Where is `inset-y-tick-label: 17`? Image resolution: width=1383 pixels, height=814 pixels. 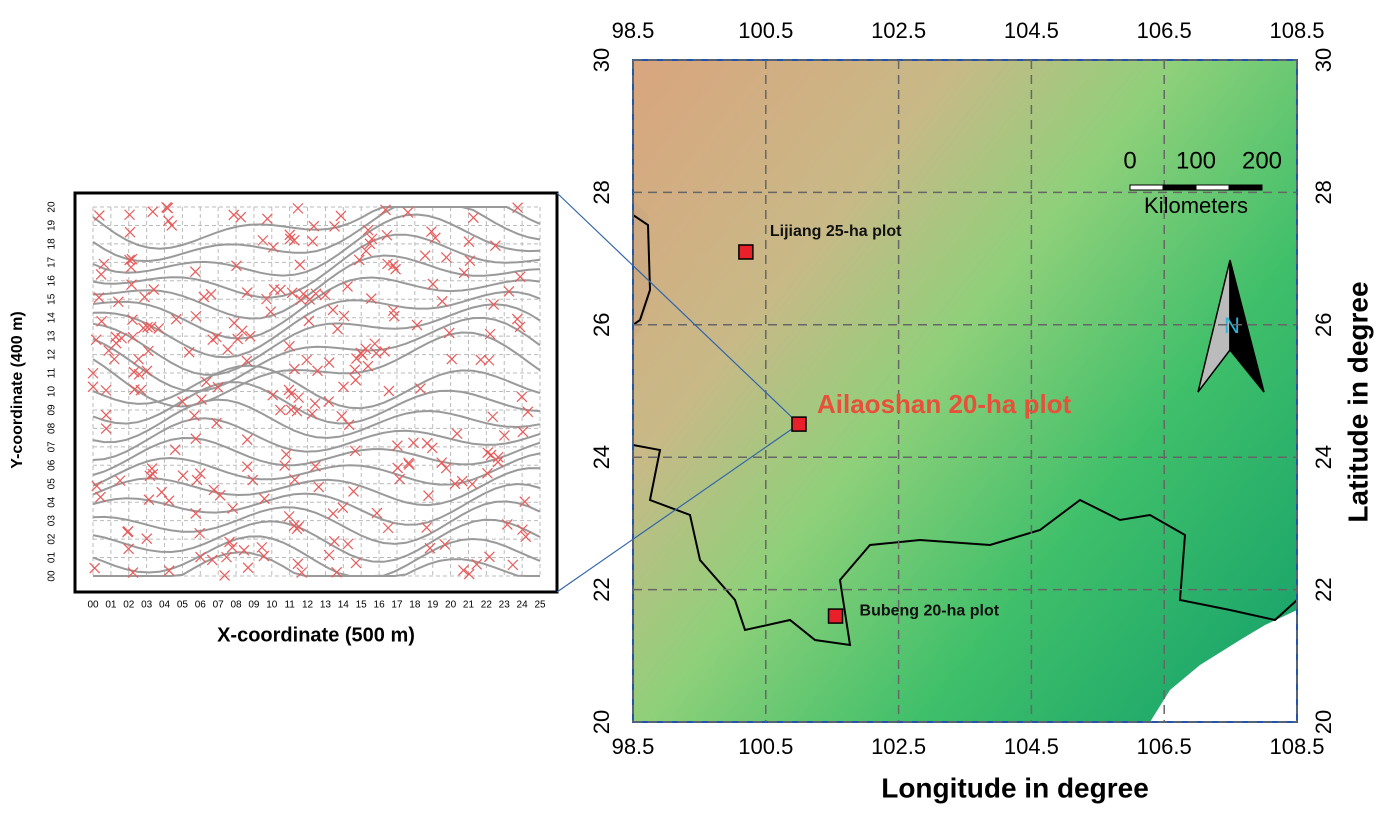 inset-y-tick-label: 17 is located at coordinates (52, 262).